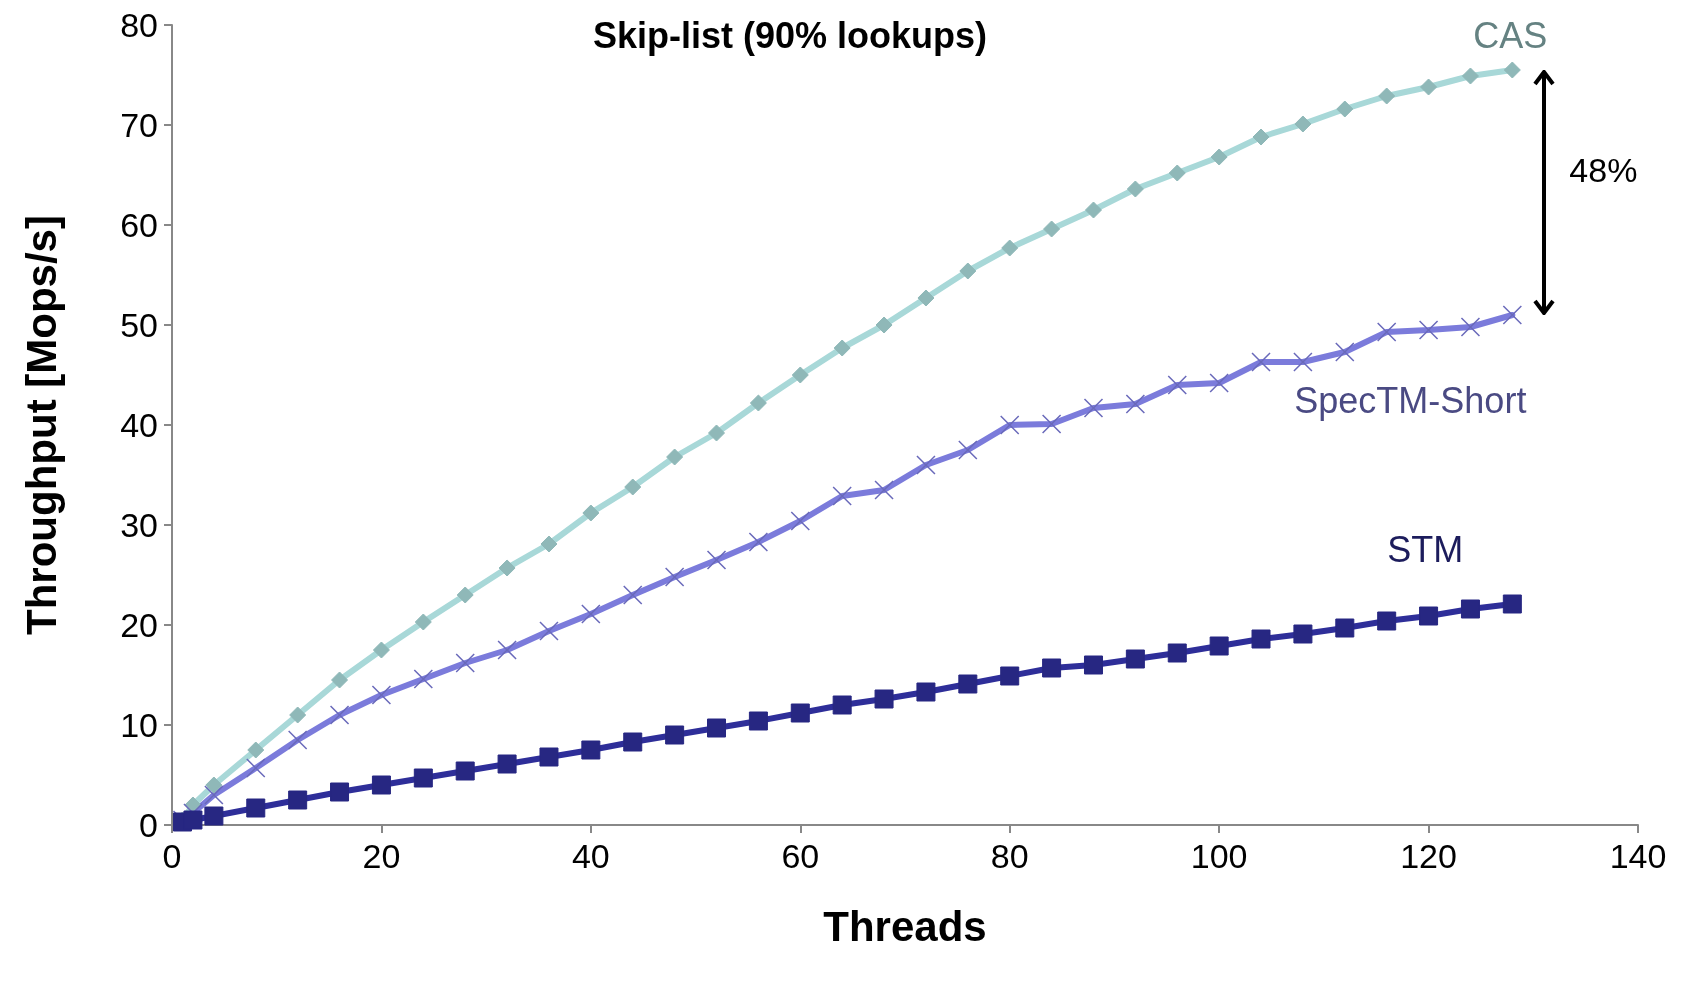 Image resolution: width=1694 pixels, height=983 pixels. Describe the element at coordinates (381, 856) in the screenshot. I see `x-tick-label: 20` at that location.